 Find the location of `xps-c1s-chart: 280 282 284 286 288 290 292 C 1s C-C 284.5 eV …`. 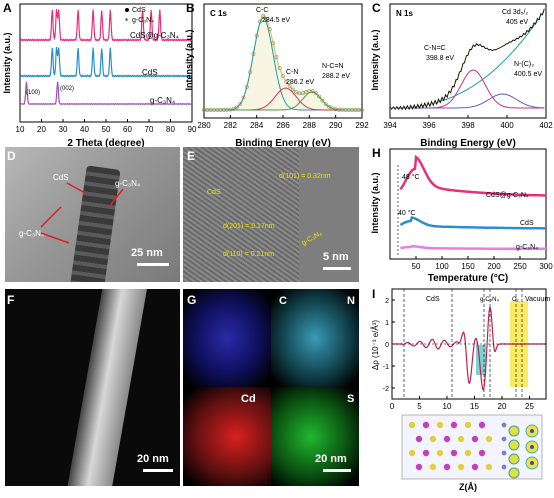

xps-c1s-chart: 280 282 284 286 288 290 292 C 1s C-C 284.5 eV … is located at coordinates (276, 76).